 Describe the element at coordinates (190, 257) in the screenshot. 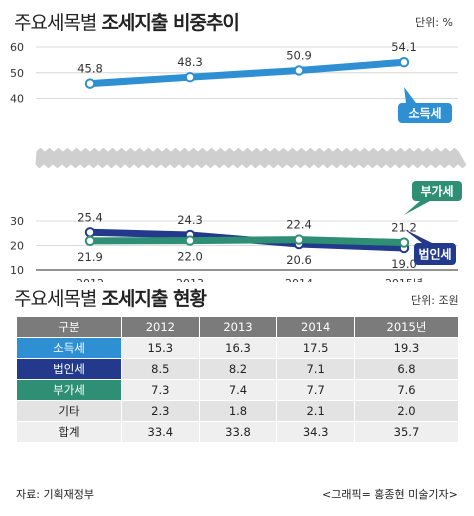

I see `data-label: 22.0` at that location.